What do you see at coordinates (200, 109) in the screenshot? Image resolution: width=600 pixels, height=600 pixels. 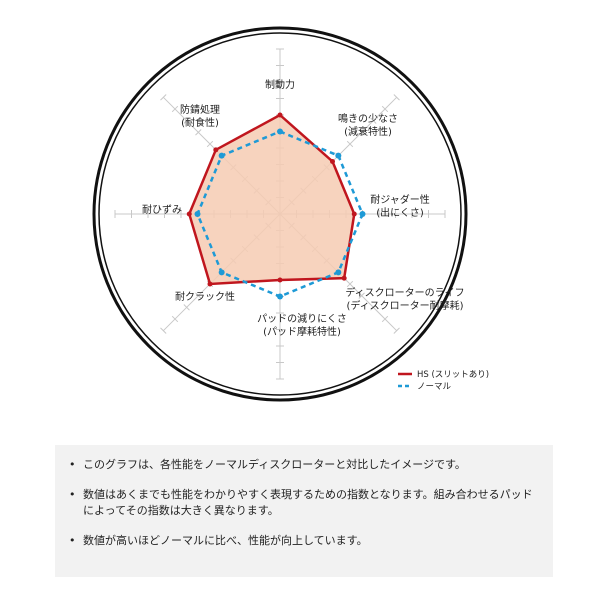 I see `axis-label-line: 防錆処理` at bounding box center [200, 109].